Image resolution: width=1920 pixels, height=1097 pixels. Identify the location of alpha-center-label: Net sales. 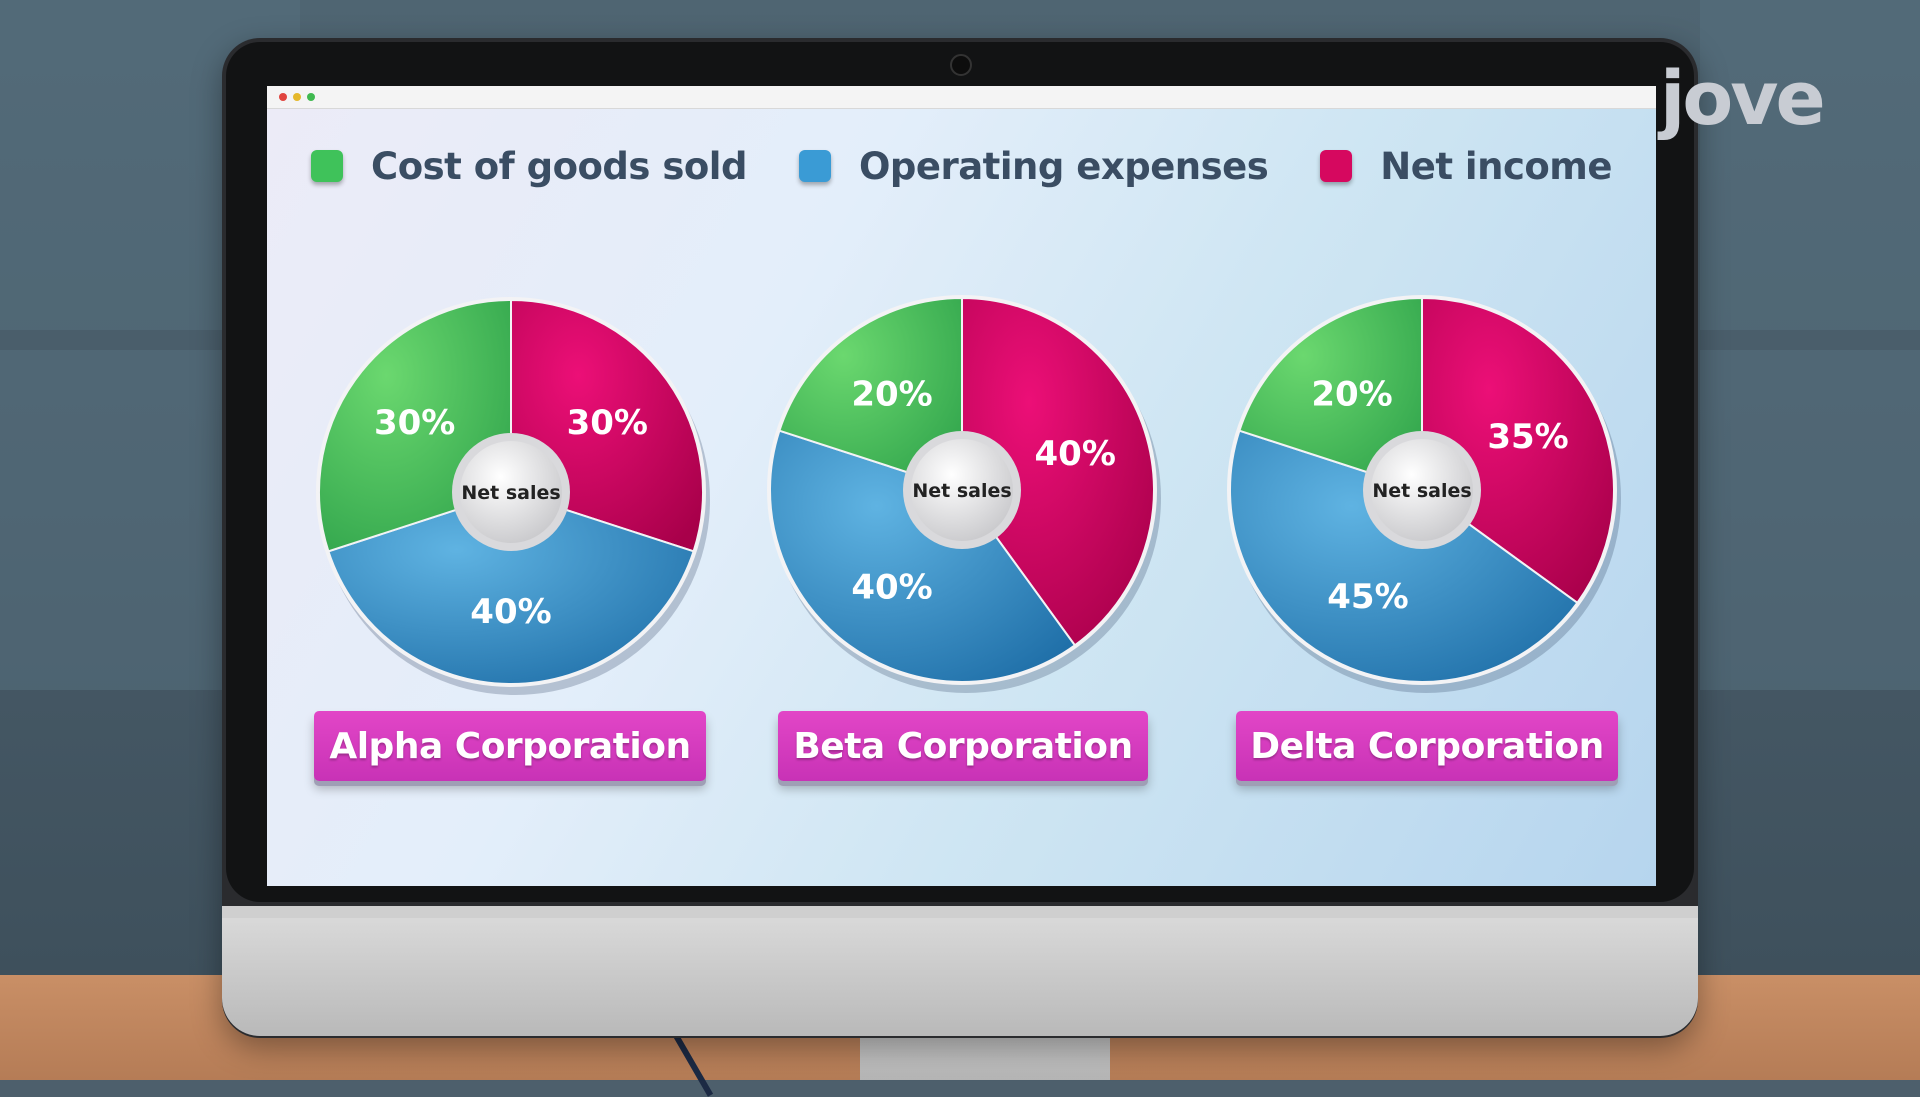
(510, 493).